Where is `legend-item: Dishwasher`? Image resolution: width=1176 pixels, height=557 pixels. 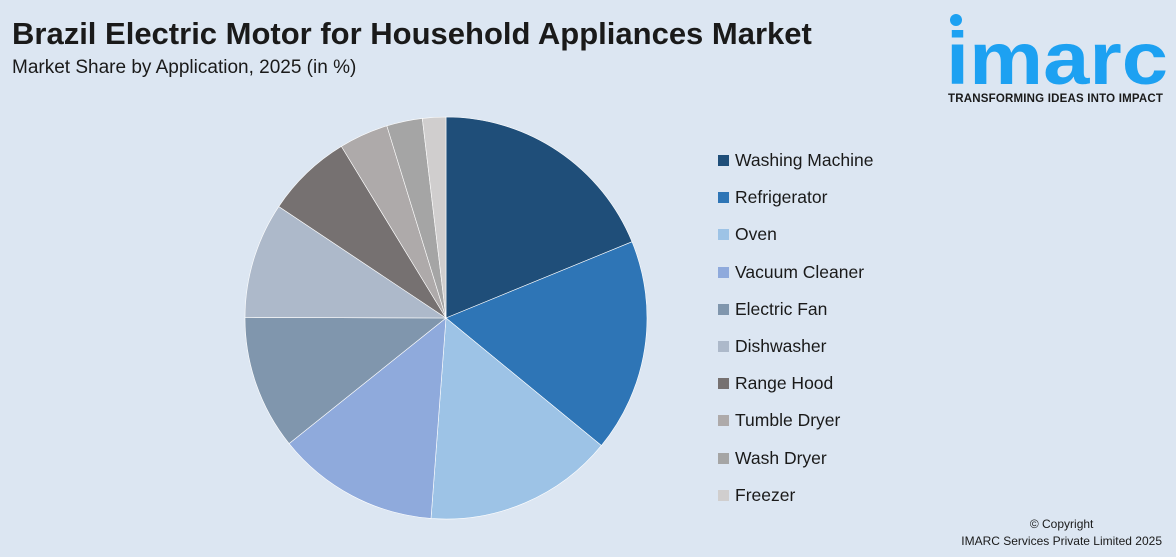 legend-item: Dishwasher is located at coordinates (795, 346).